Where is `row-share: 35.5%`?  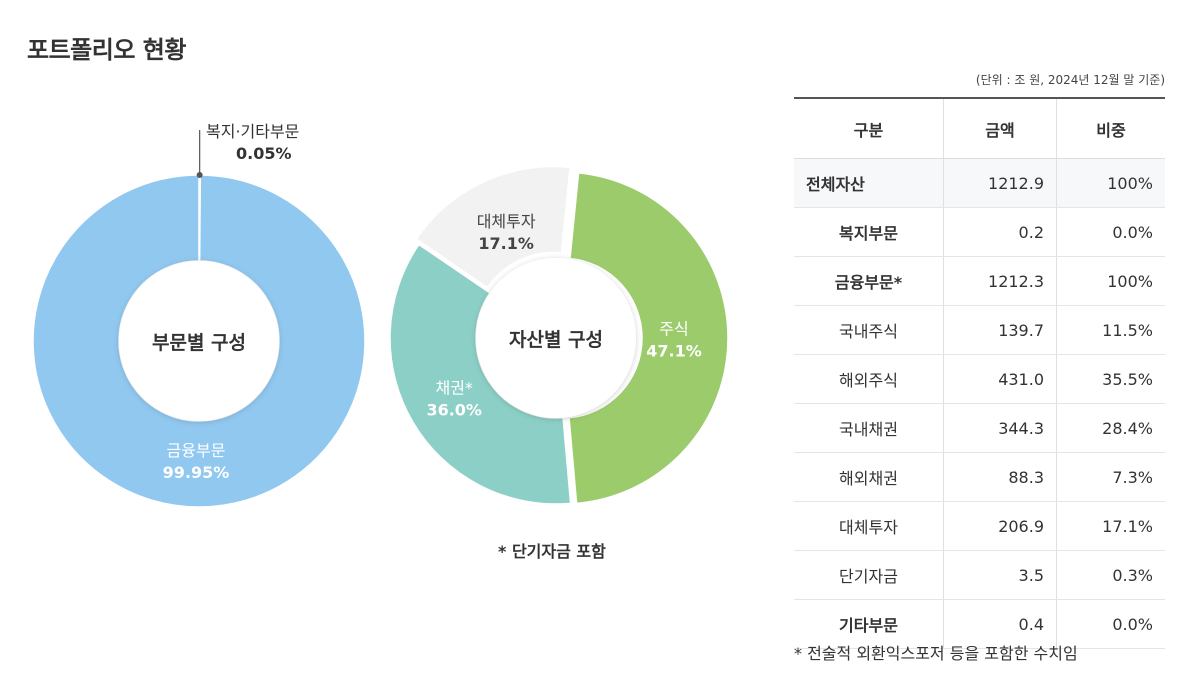
row-share: 35.5% is located at coordinates (1110, 379).